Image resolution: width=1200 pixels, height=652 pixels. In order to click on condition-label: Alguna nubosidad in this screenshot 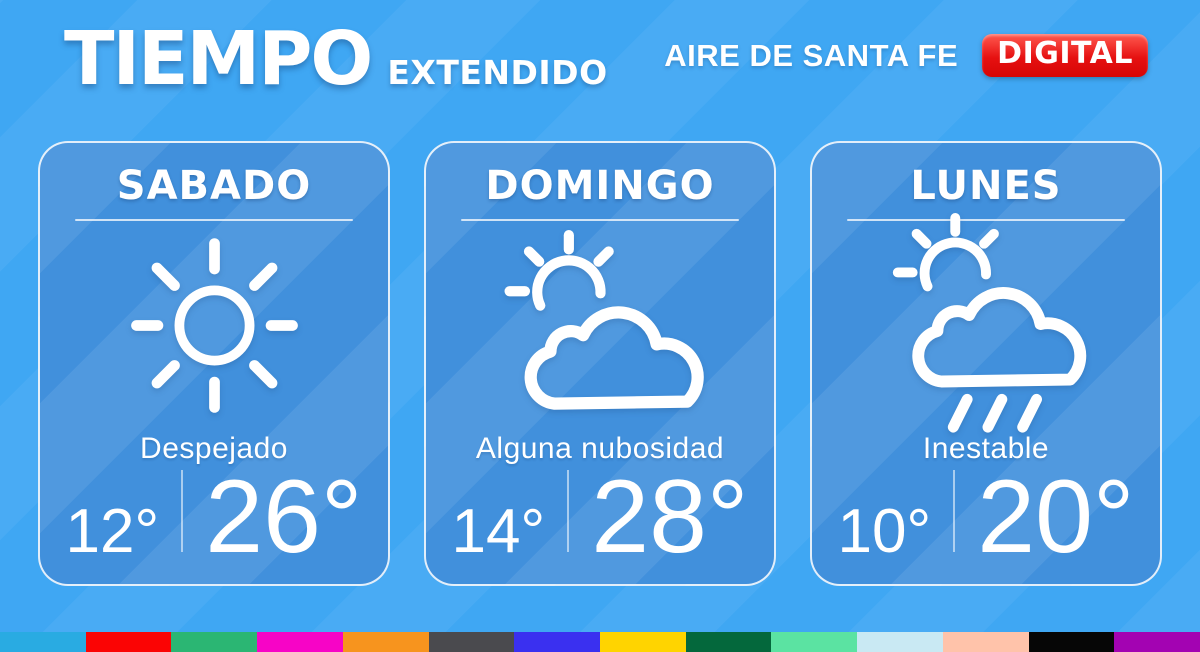, I will do `click(600, 449)`.